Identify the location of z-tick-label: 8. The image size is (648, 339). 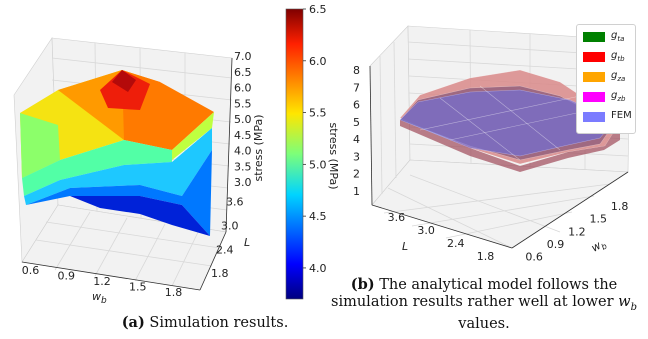
(356, 70).